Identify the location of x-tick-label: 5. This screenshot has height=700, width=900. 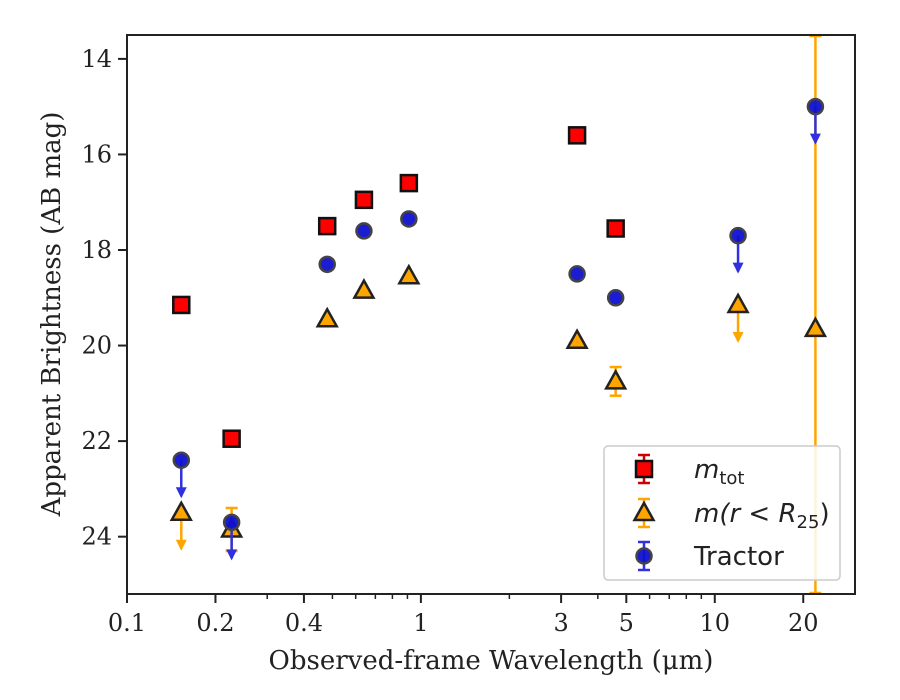
(626, 623).